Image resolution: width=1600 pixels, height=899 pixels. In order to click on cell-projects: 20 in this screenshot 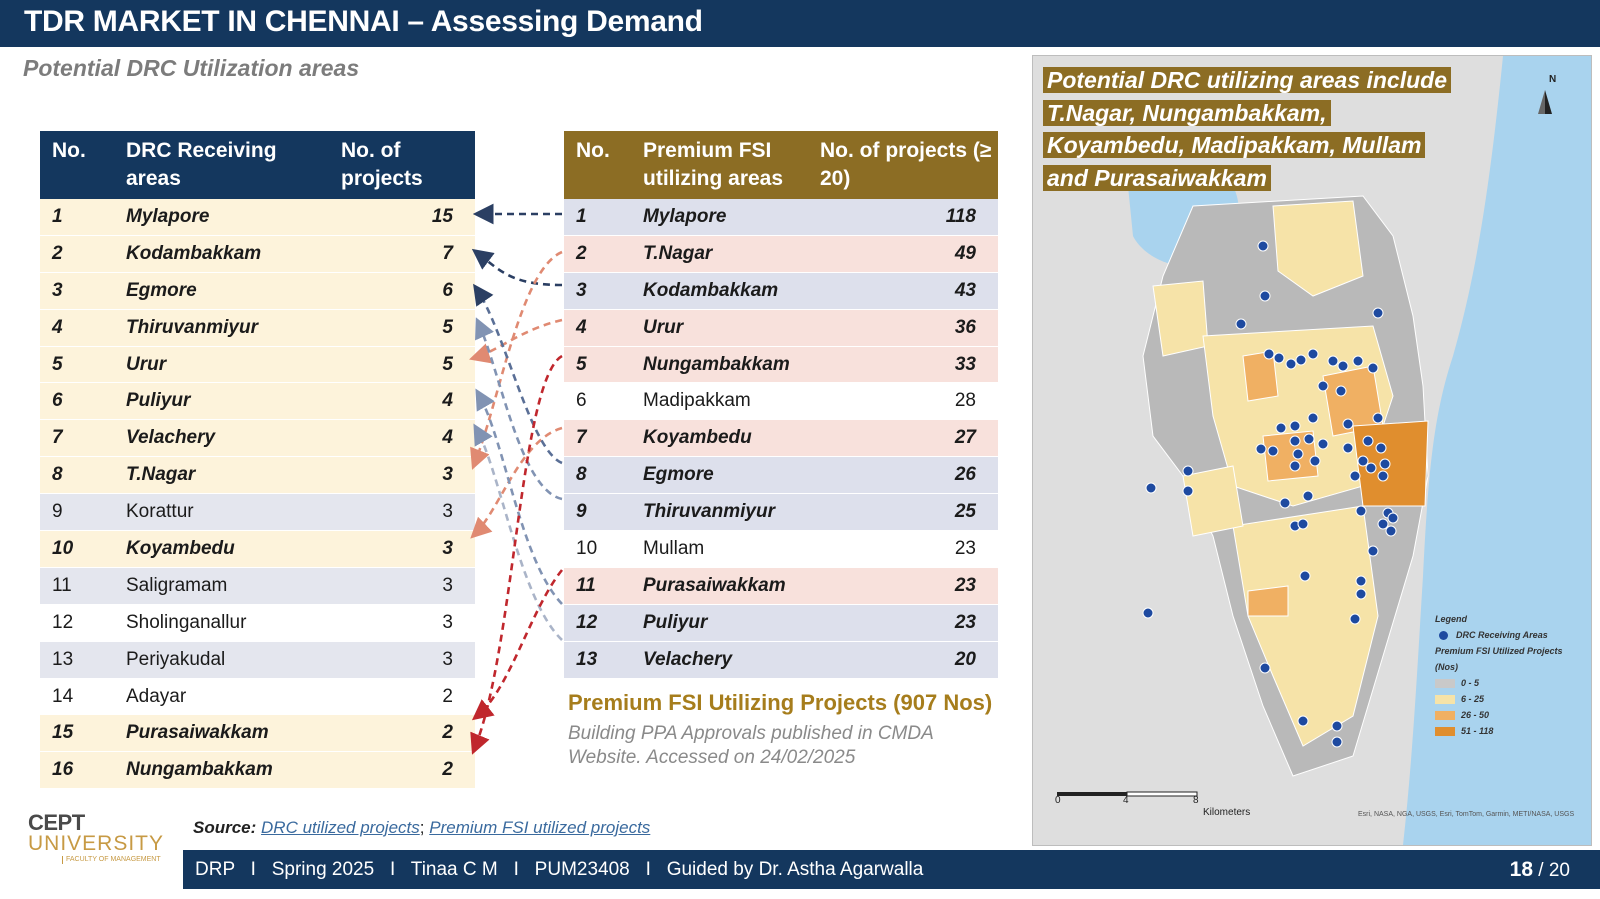, I will do `click(903, 660)`.